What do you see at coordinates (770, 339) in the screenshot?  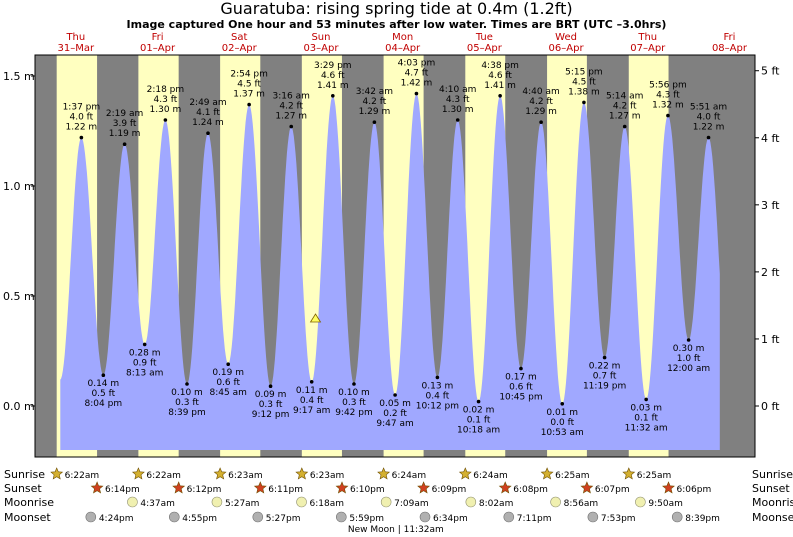 I see `y-tick-label-ft: 1 ft` at bounding box center [770, 339].